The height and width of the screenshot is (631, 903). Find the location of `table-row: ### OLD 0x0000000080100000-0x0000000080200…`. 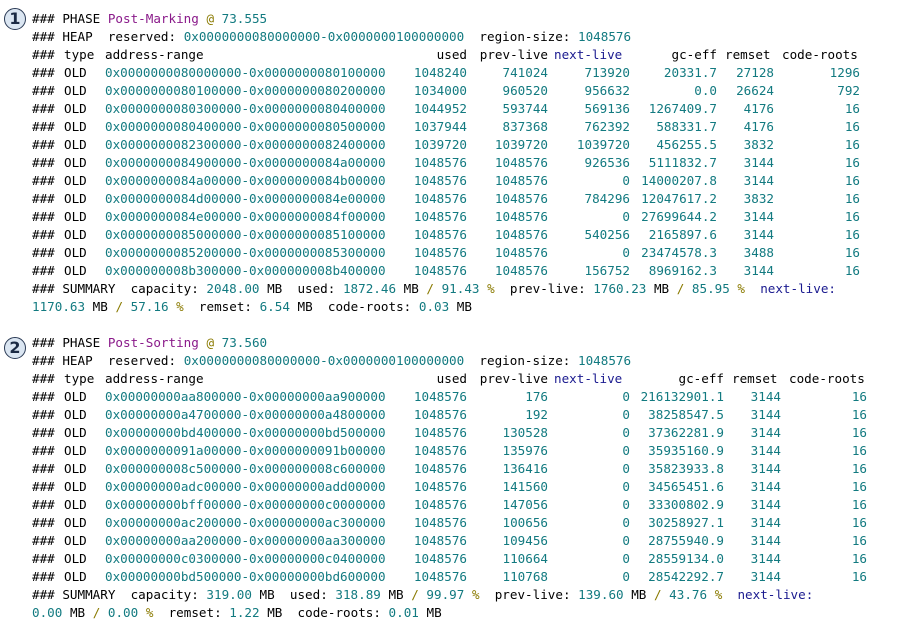

table-row: ### OLD 0x0000000080100000-0x0000000080200… is located at coordinates (467, 91).